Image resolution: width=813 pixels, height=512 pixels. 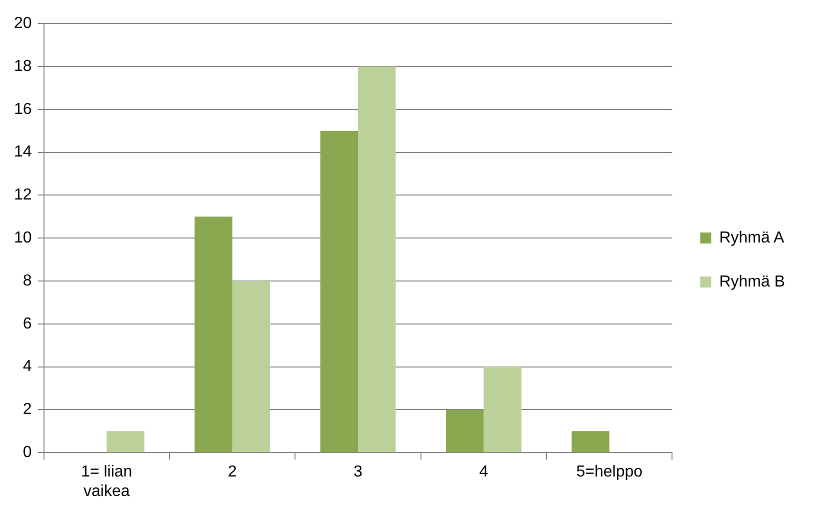 What do you see at coordinates (23, 152) in the screenshot?
I see `y-tick-label: 14` at bounding box center [23, 152].